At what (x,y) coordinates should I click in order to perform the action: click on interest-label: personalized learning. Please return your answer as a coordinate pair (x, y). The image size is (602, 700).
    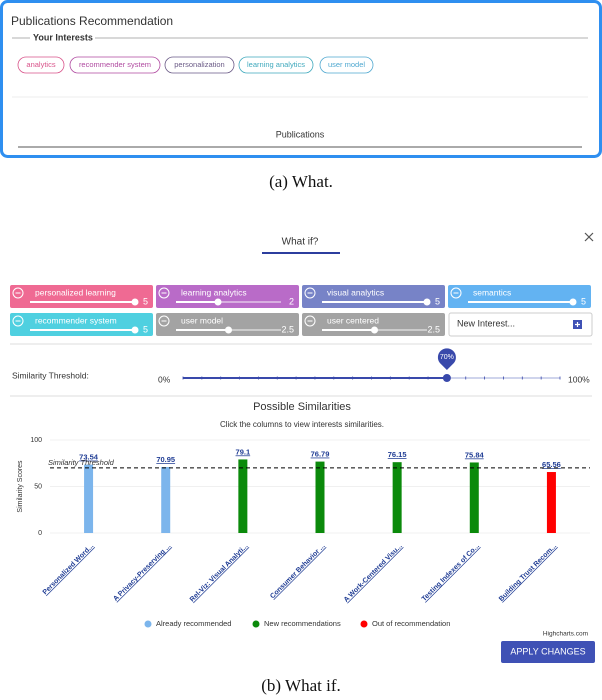
    Looking at the image, I should click on (75, 292).